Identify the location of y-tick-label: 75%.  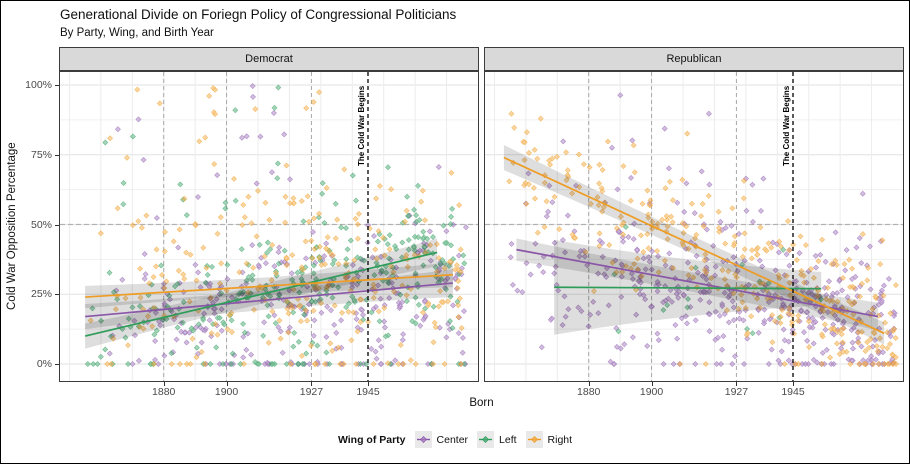
(41, 154).